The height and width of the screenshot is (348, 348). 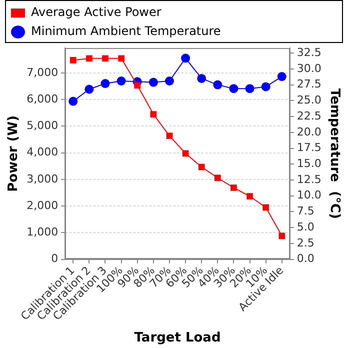 What do you see at coordinates (305, 259) in the screenshot?
I see `y2-tick-label: 0.0` at bounding box center [305, 259].